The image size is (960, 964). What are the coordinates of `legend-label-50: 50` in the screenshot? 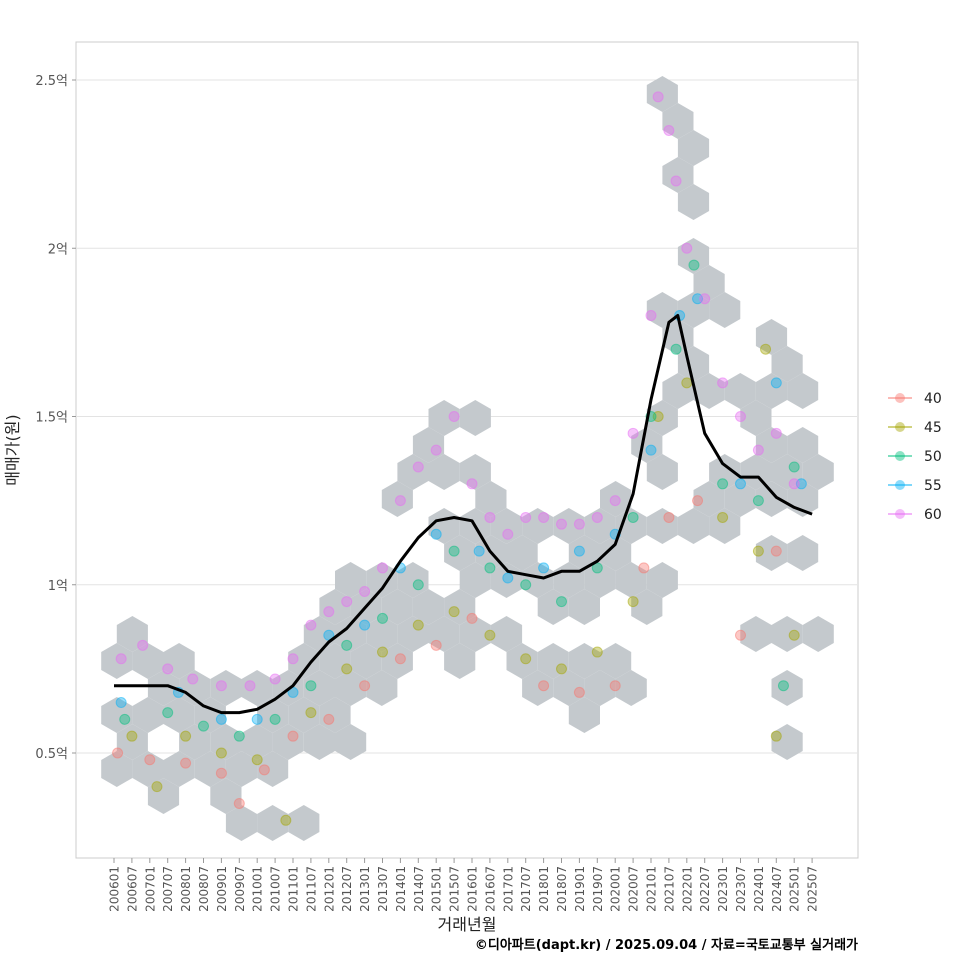 It's located at (933, 457).